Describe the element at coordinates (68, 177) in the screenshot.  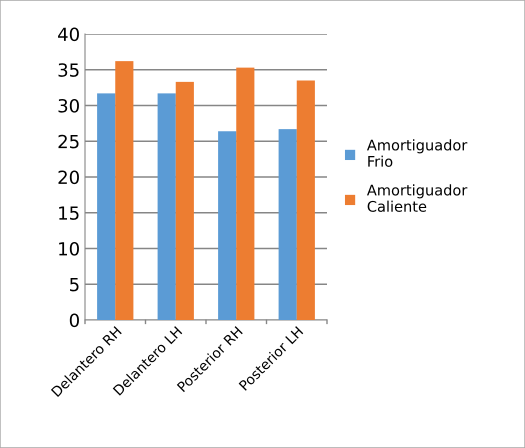
I see `y-tick-label: 20` at that location.